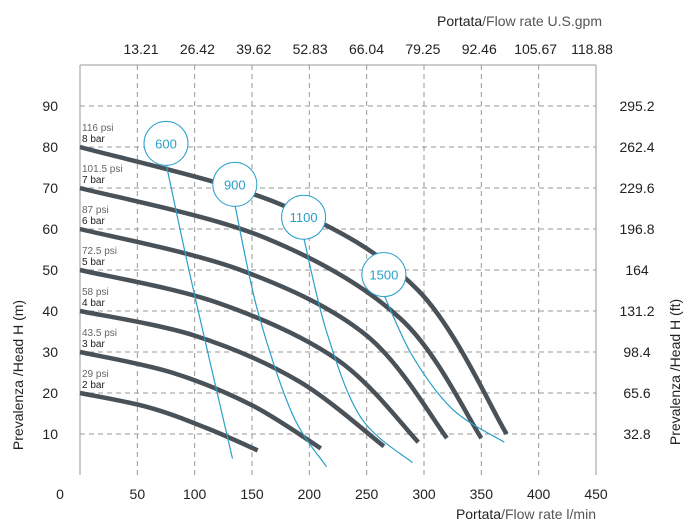  What do you see at coordinates (636, 434) in the screenshot?
I see `y2-tick-label: 32.8` at bounding box center [636, 434].